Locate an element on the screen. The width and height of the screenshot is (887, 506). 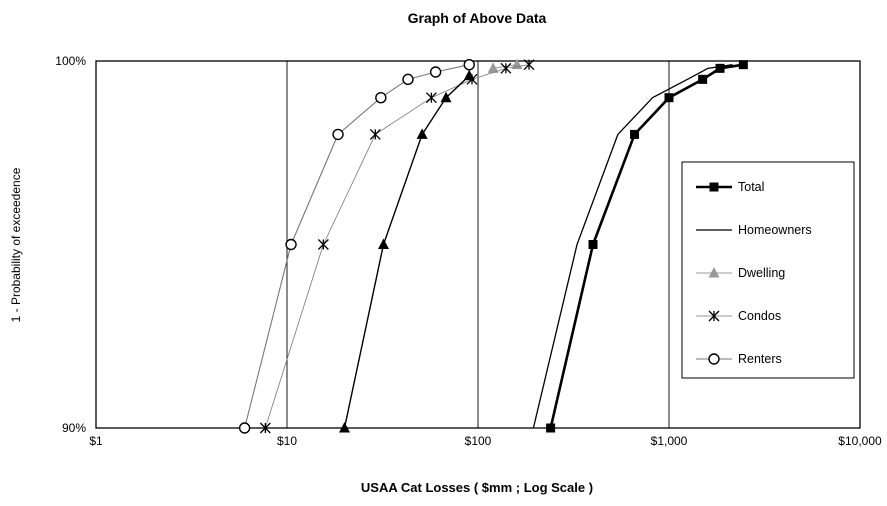
dwelling-point is located at coordinates (493, 67).